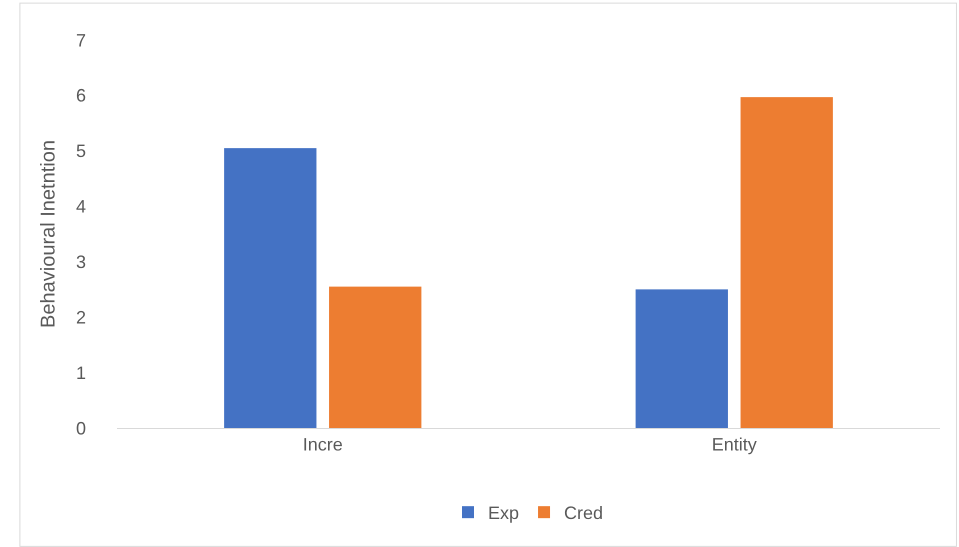  What do you see at coordinates (81, 151) in the screenshot?
I see `y-tick-label: 5` at bounding box center [81, 151].